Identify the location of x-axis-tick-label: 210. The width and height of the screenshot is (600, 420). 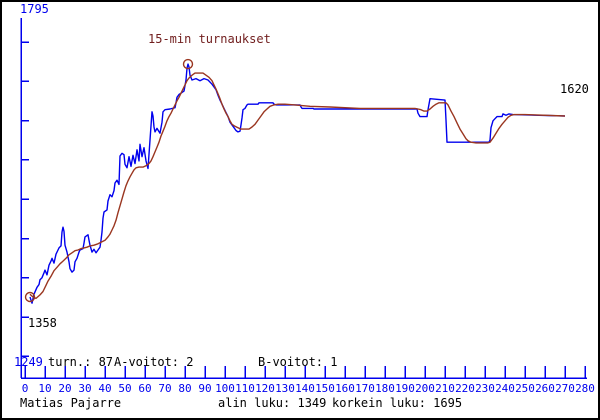
(445, 388).